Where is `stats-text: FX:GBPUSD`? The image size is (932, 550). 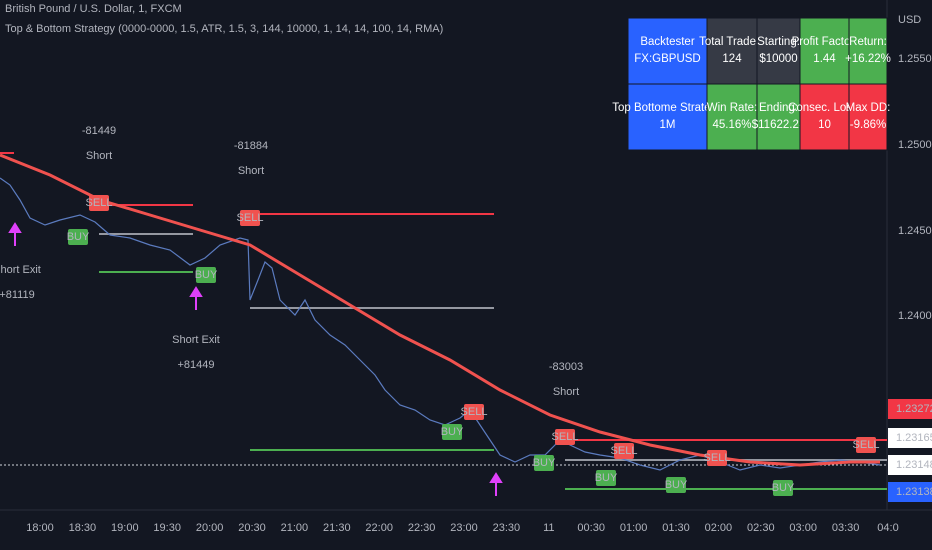
stats-text: FX:GBPUSD is located at coordinates (667, 59).